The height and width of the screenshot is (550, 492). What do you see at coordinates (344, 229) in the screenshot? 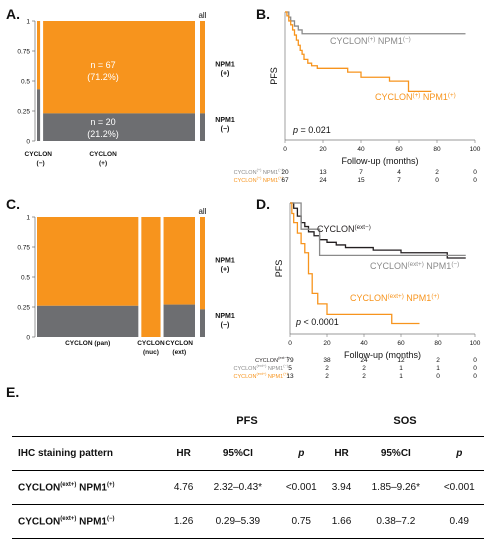
I see `km-d-legend-ext-neg: CYCLON(ext−)` at bounding box center [344, 229].